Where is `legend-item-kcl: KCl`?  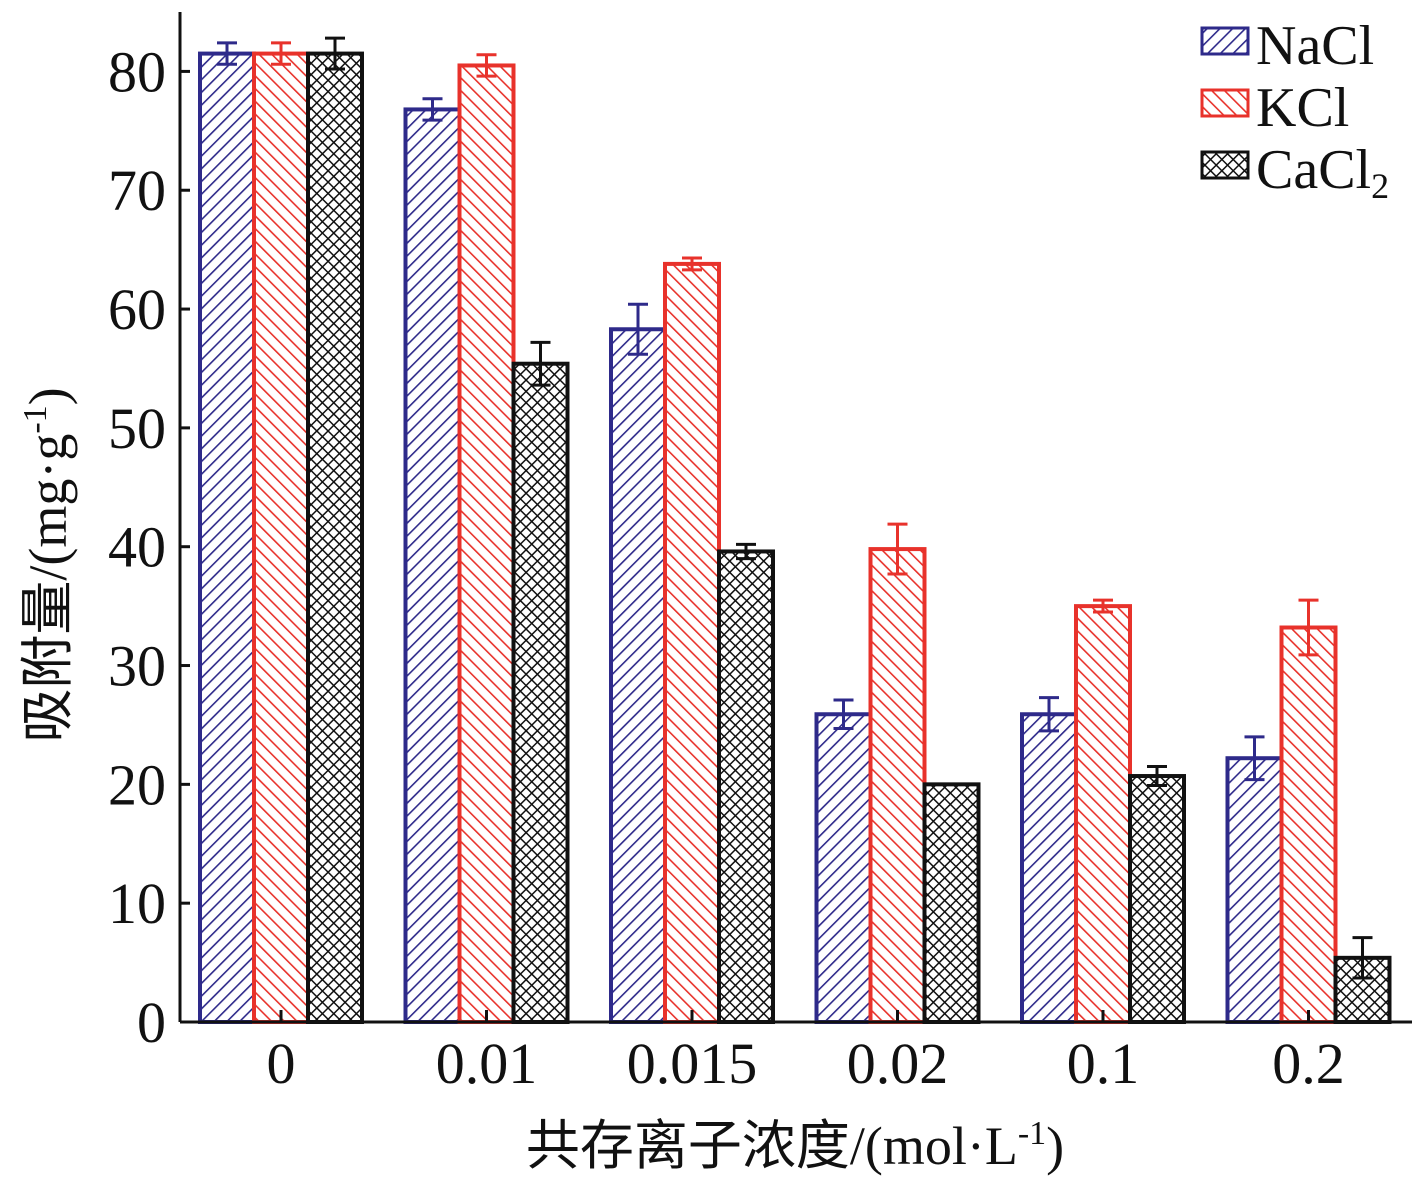
legend-item-kcl: KCl is located at coordinates (1274, 108).